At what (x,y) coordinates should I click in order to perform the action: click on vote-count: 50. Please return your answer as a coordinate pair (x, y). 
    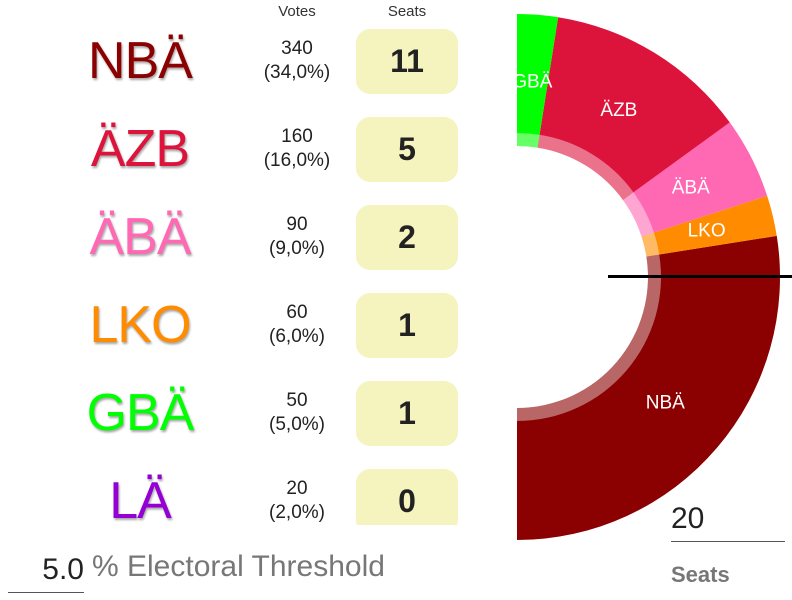
    Looking at the image, I should click on (297, 400).